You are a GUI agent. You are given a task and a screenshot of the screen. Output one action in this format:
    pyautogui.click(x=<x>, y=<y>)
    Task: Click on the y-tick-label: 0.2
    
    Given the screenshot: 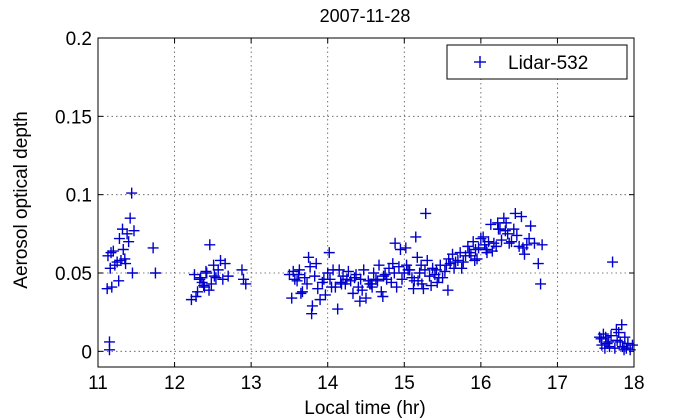 What is the action you would take?
    pyautogui.click(x=79, y=39)
    